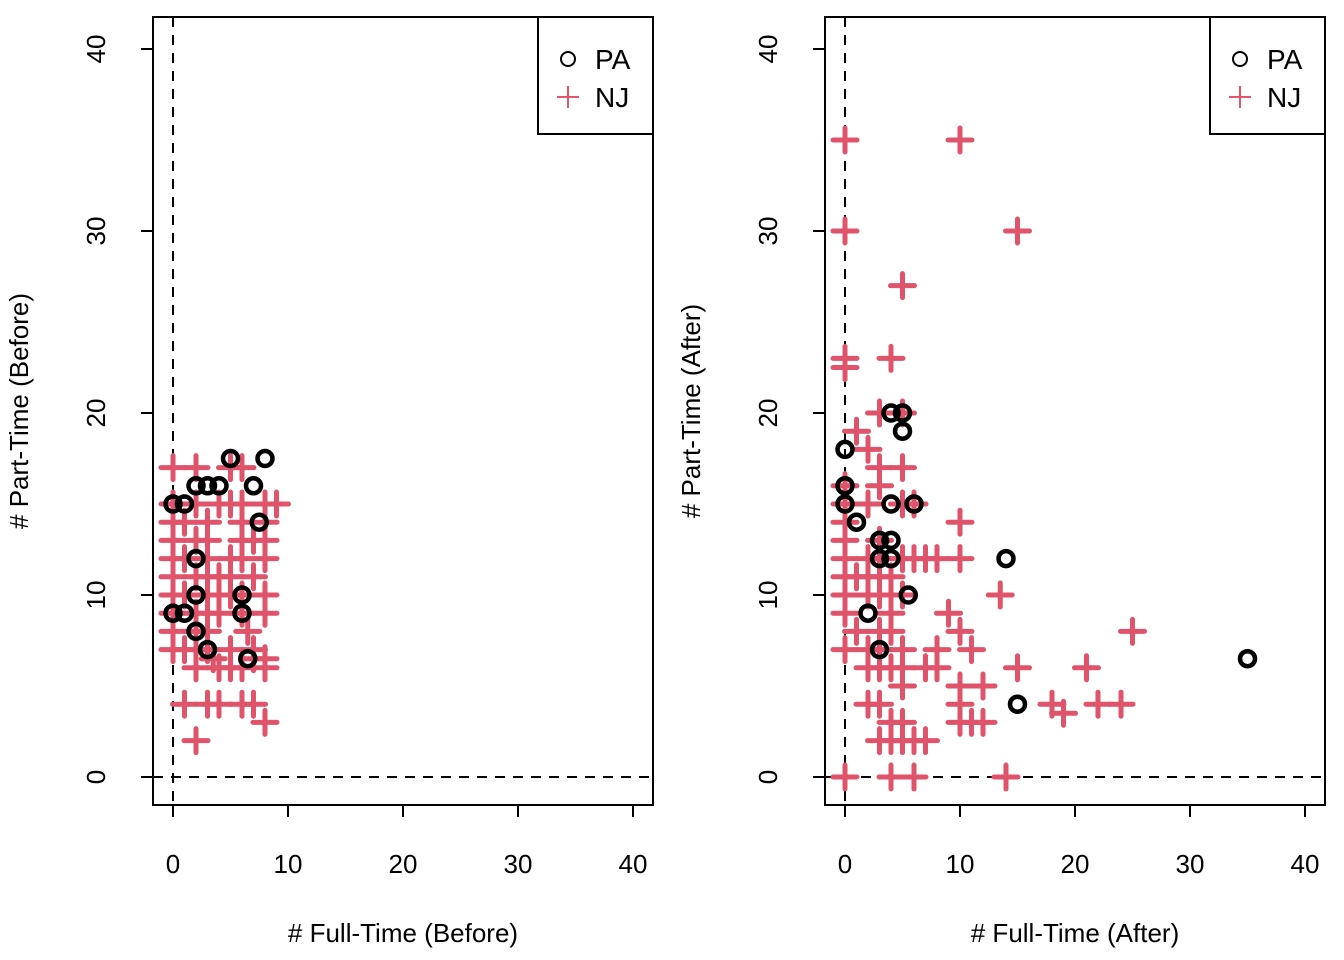 Image resolution: width=1344 pixels, height=960 pixels. Describe the element at coordinates (768, 231) in the screenshot. I see `y-tick-label: 30` at that location.